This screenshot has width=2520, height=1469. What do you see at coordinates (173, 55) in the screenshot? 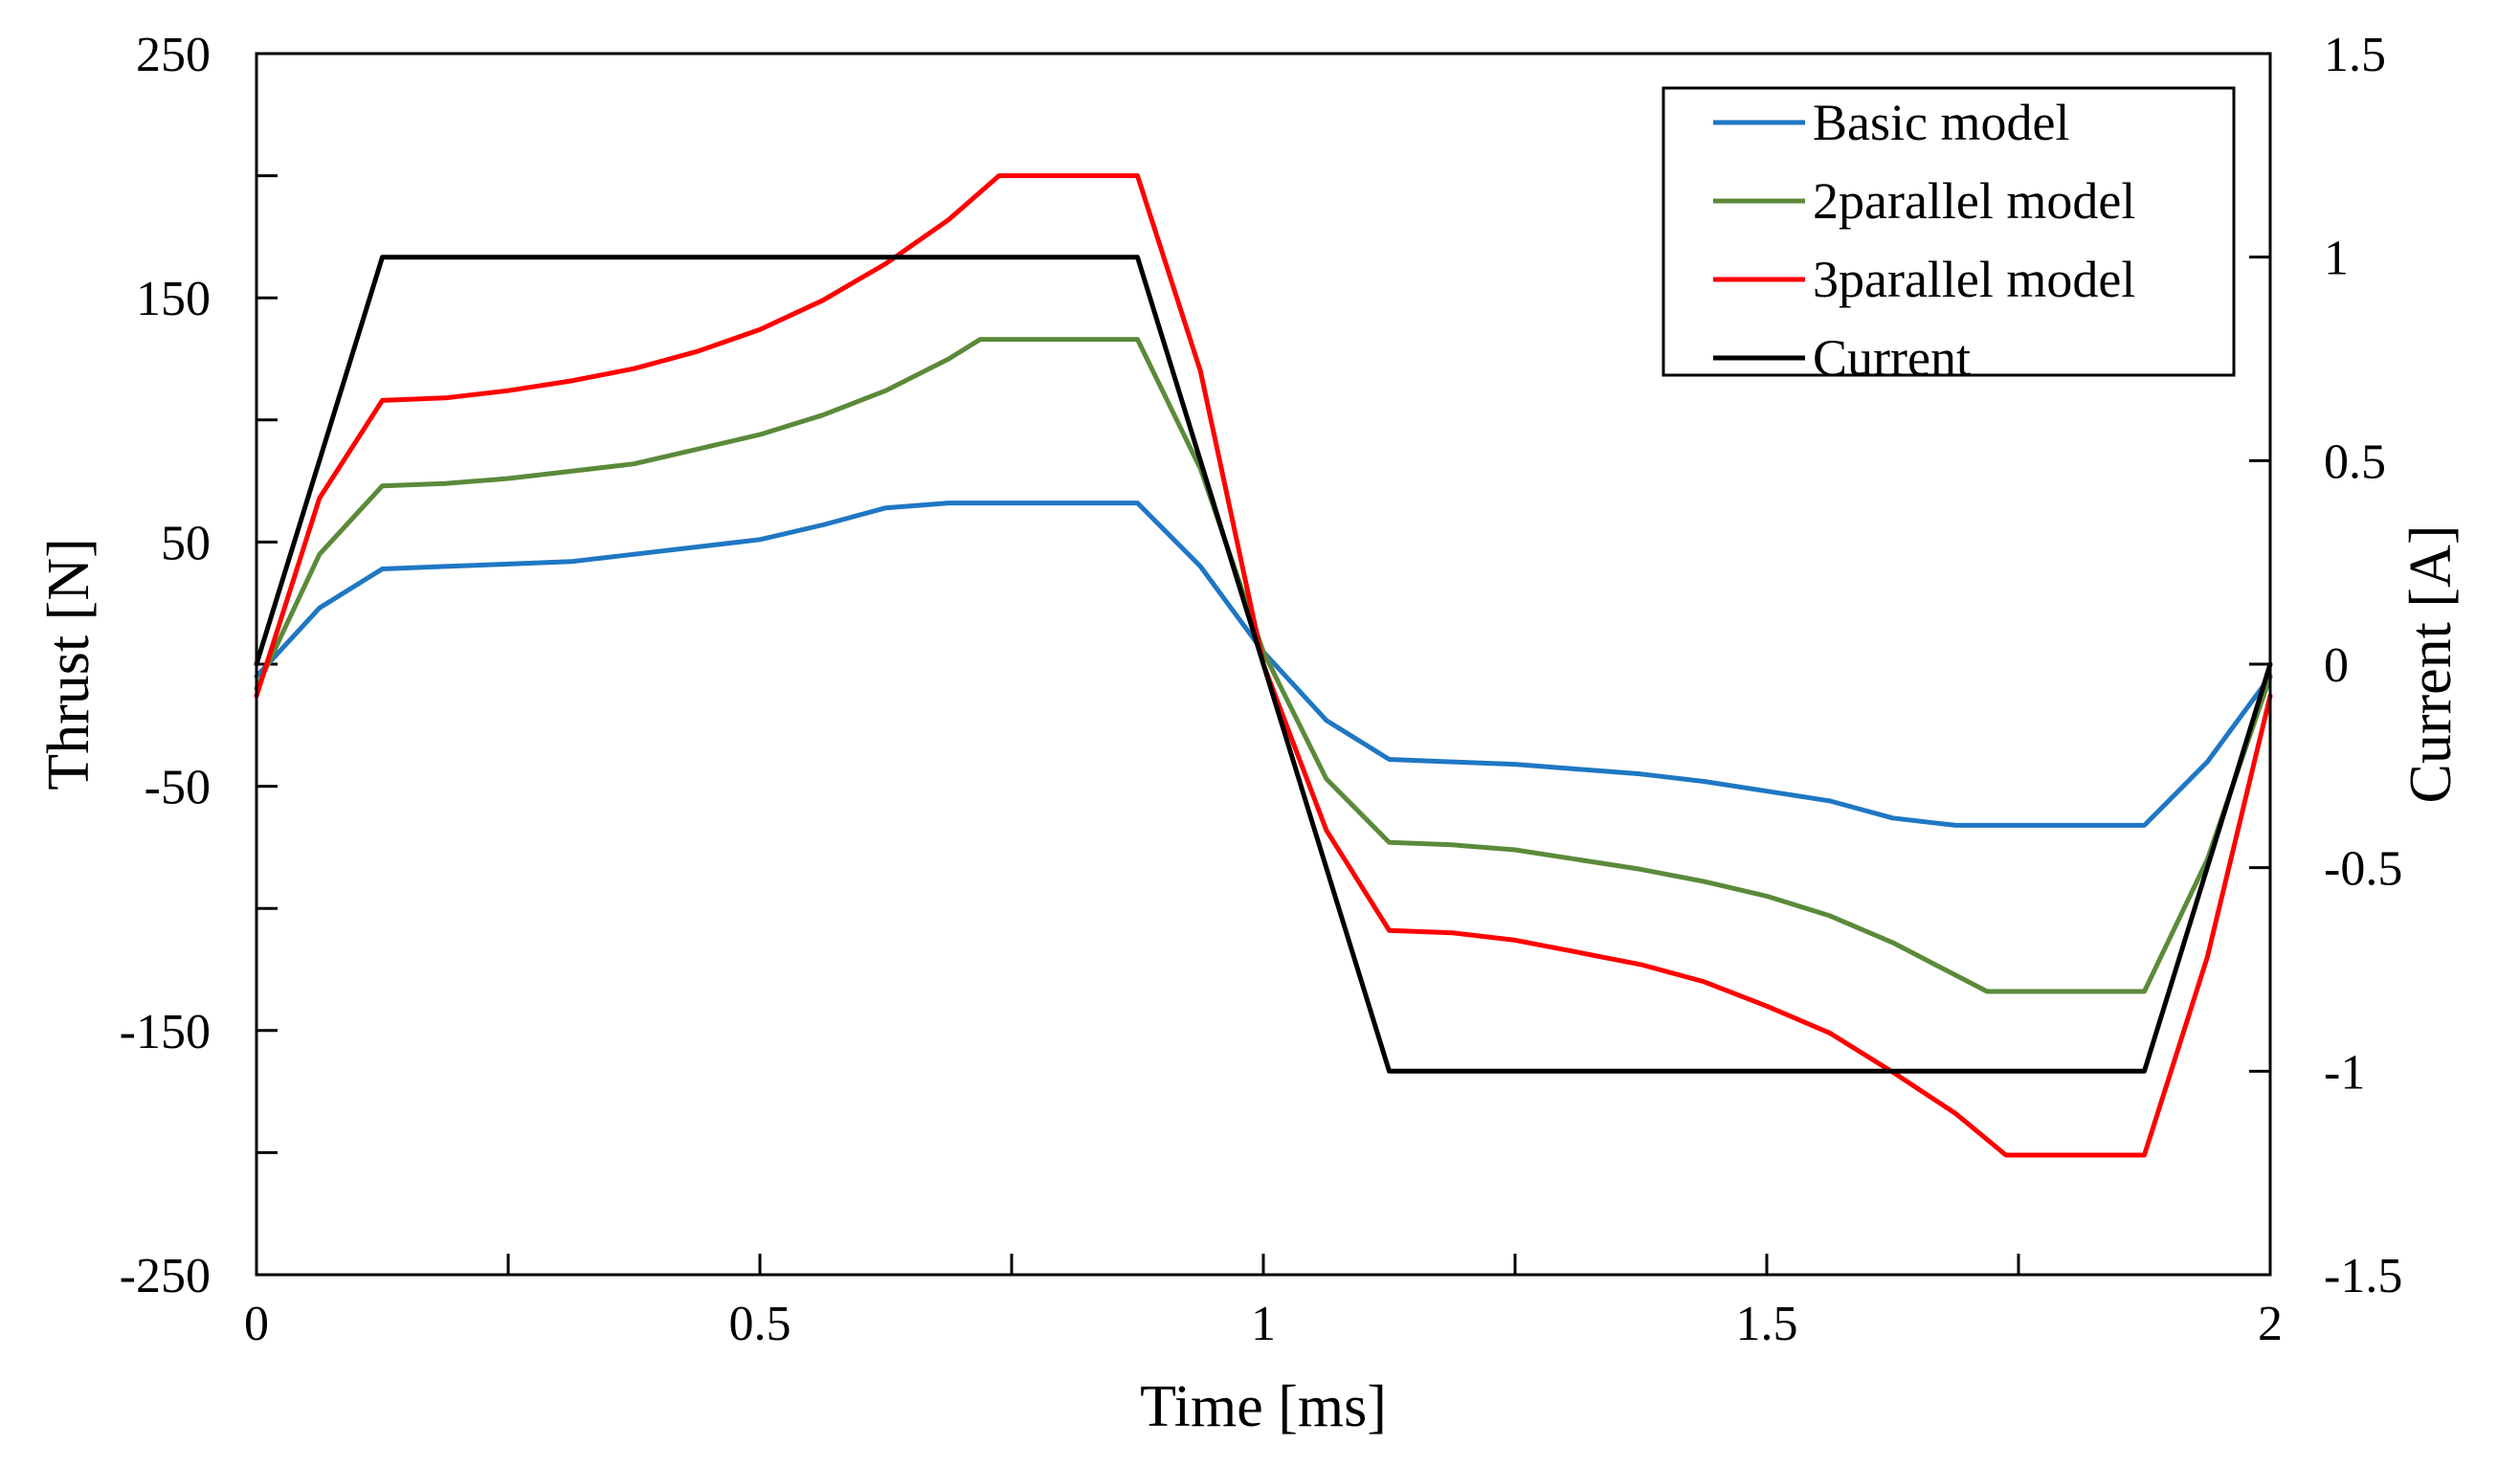
I see `y-left-tick-label: 250` at bounding box center [173, 55].